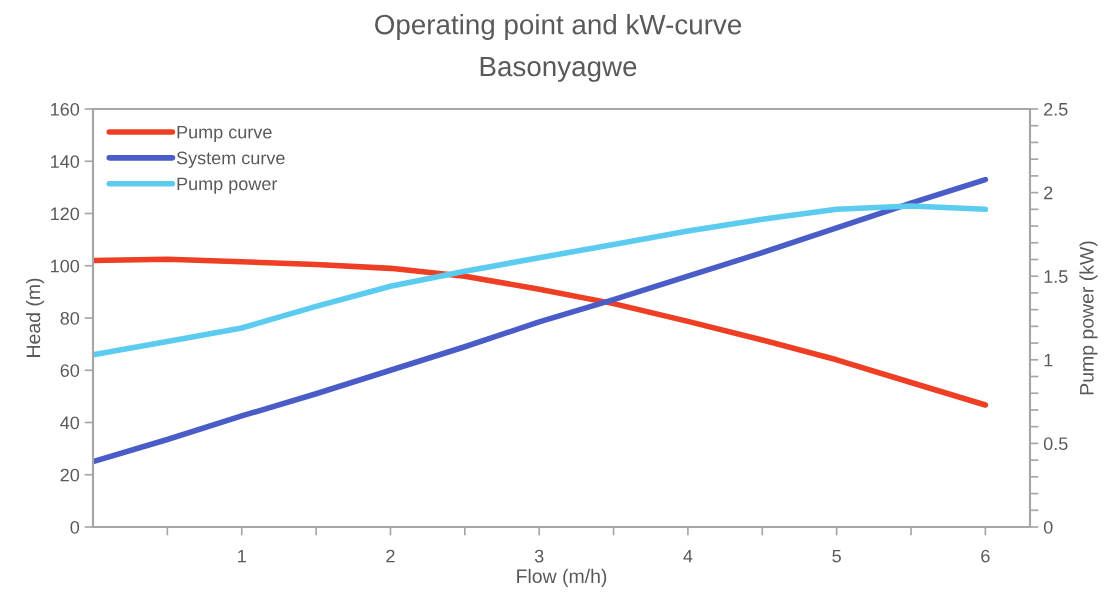 Image resolution: width=1116 pixels, height=599 pixels. What do you see at coordinates (539, 556) in the screenshot?
I see `x-tick-label: 3` at bounding box center [539, 556].